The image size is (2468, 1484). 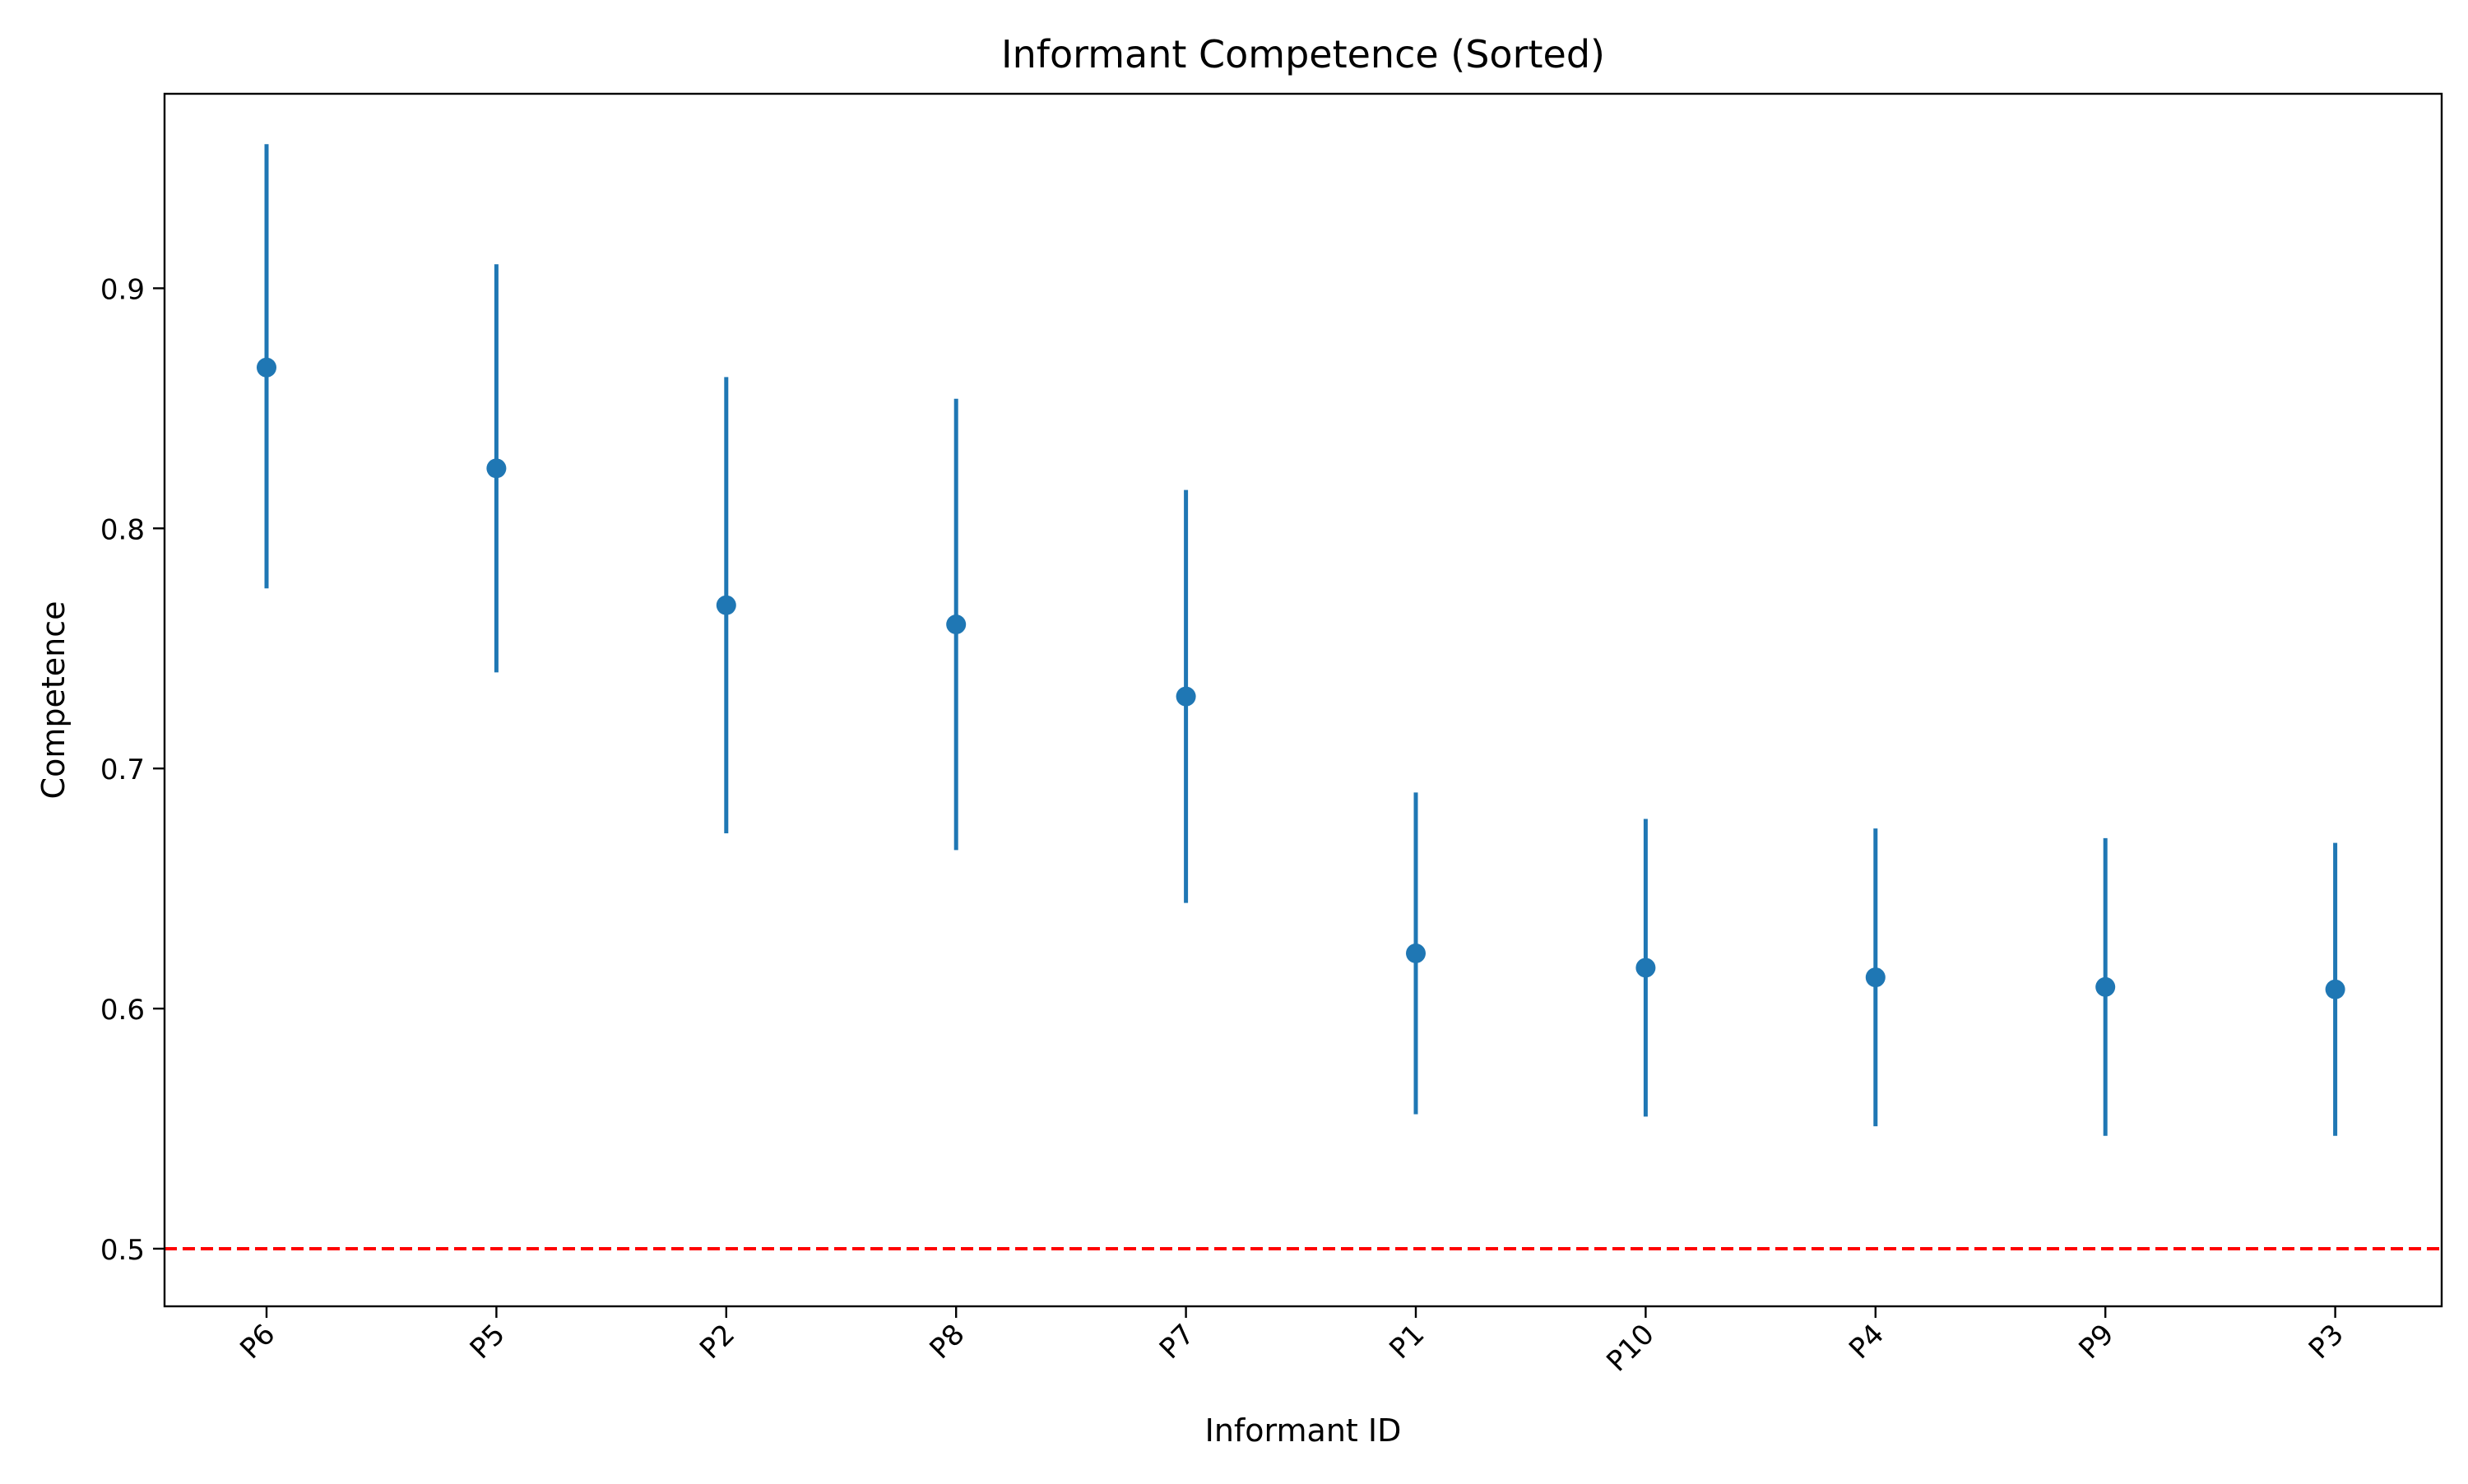 I want to click on data-point-p5, so click(x=496, y=468).